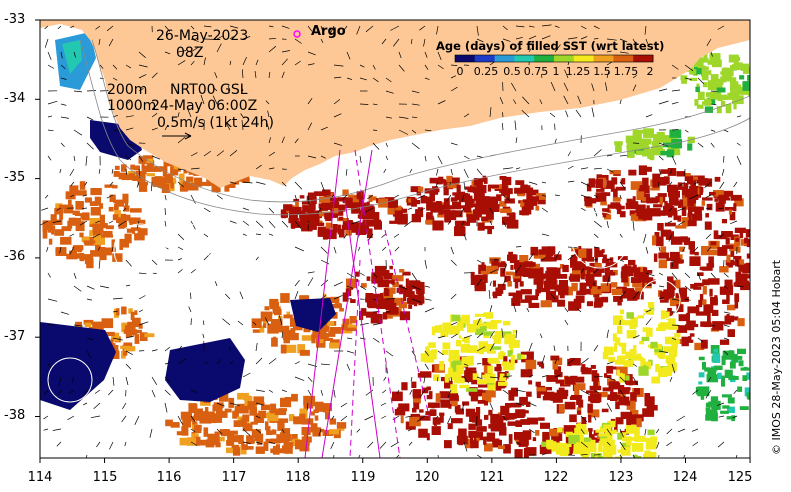 The height and width of the screenshot is (492, 791). I want to click on lon-tick-label: 116, so click(169, 477).